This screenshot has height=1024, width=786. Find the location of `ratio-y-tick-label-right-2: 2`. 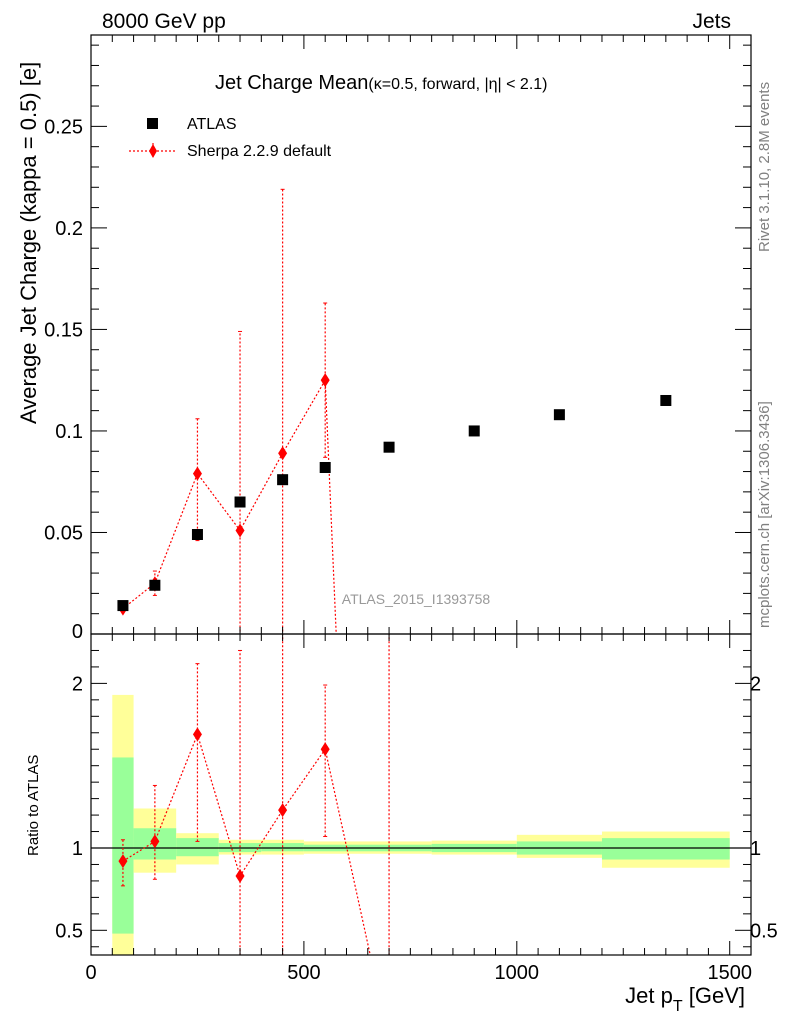

ratio-y-tick-label-right-2: 2 is located at coordinates (755, 684).